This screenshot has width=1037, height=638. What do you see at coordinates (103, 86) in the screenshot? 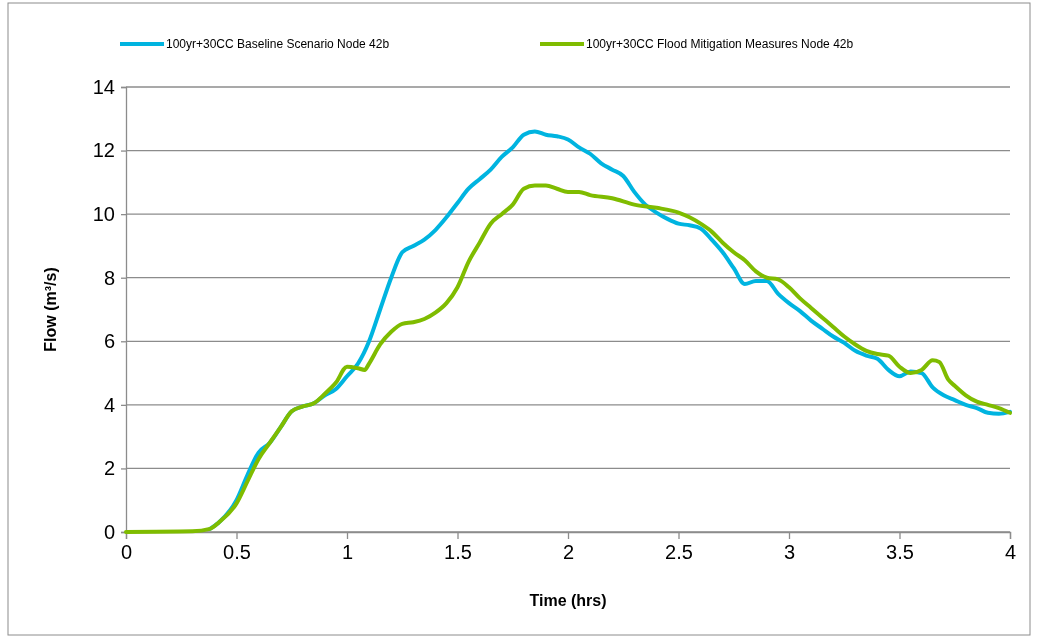
I see `y-tick-label: 14` at bounding box center [103, 86].